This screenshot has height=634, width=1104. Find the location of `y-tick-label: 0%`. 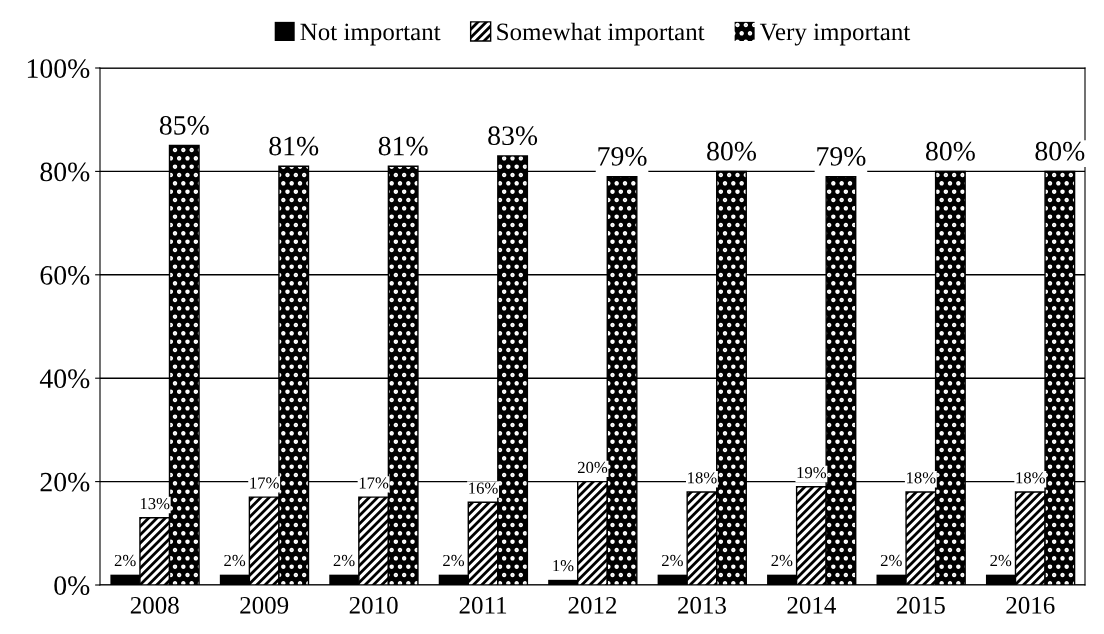

y-tick-label: 0% is located at coordinates (72, 585).